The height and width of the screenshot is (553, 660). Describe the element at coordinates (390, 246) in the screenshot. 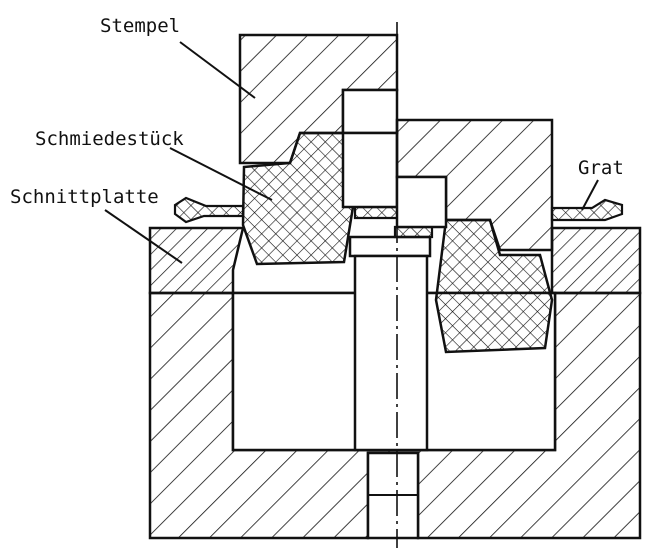

I see `ejector-head` at that location.